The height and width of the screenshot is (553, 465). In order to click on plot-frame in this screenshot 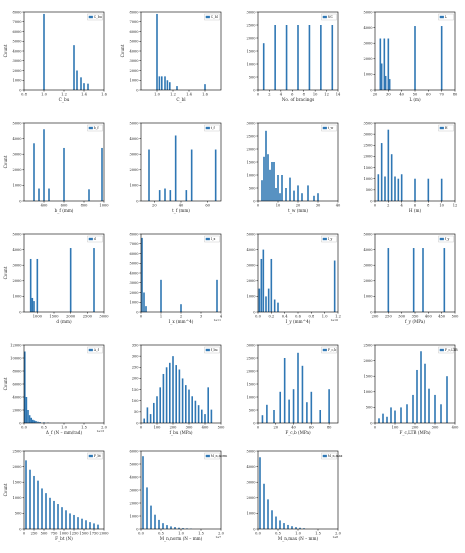, I will do `click(181, 162)`.